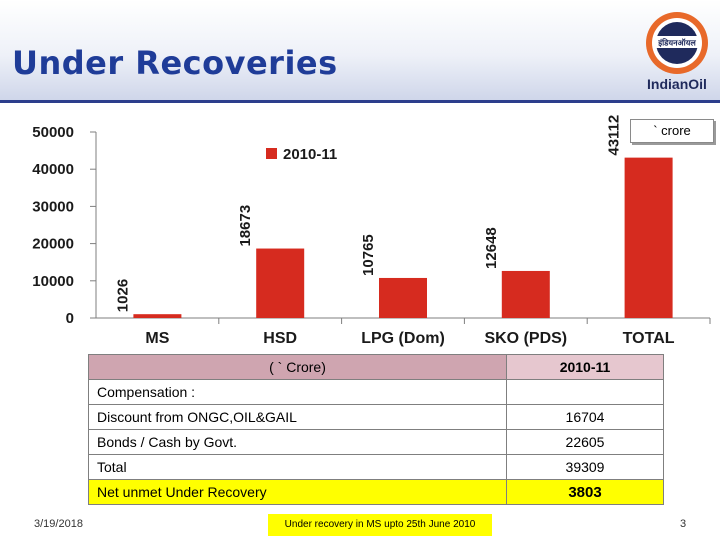 Image resolution: width=720 pixels, height=540 pixels. Describe the element at coordinates (175, 63) in the screenshot. I see `page-title: Under Recoveries` at that location.